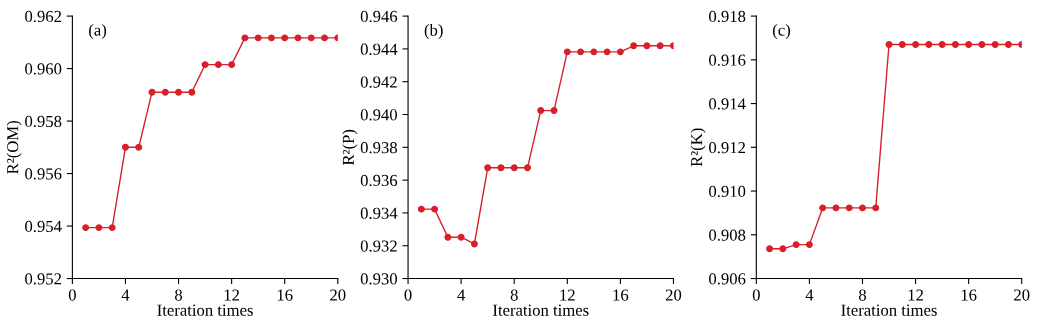 The image size is (1049, 322). What do you see at coordinates (378, 246) in the screenshot?
I see `y-tick-label: 0.932` at bounding box center [378, 246].